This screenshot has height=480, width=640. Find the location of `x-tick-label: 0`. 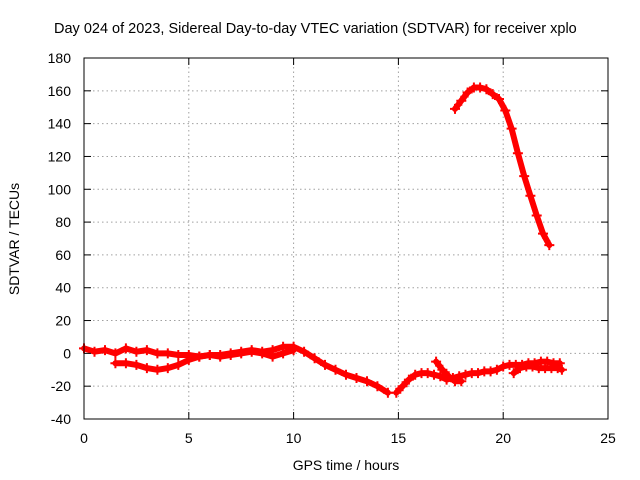

x-tick-label: 0 is located at coordinates (84, 438).